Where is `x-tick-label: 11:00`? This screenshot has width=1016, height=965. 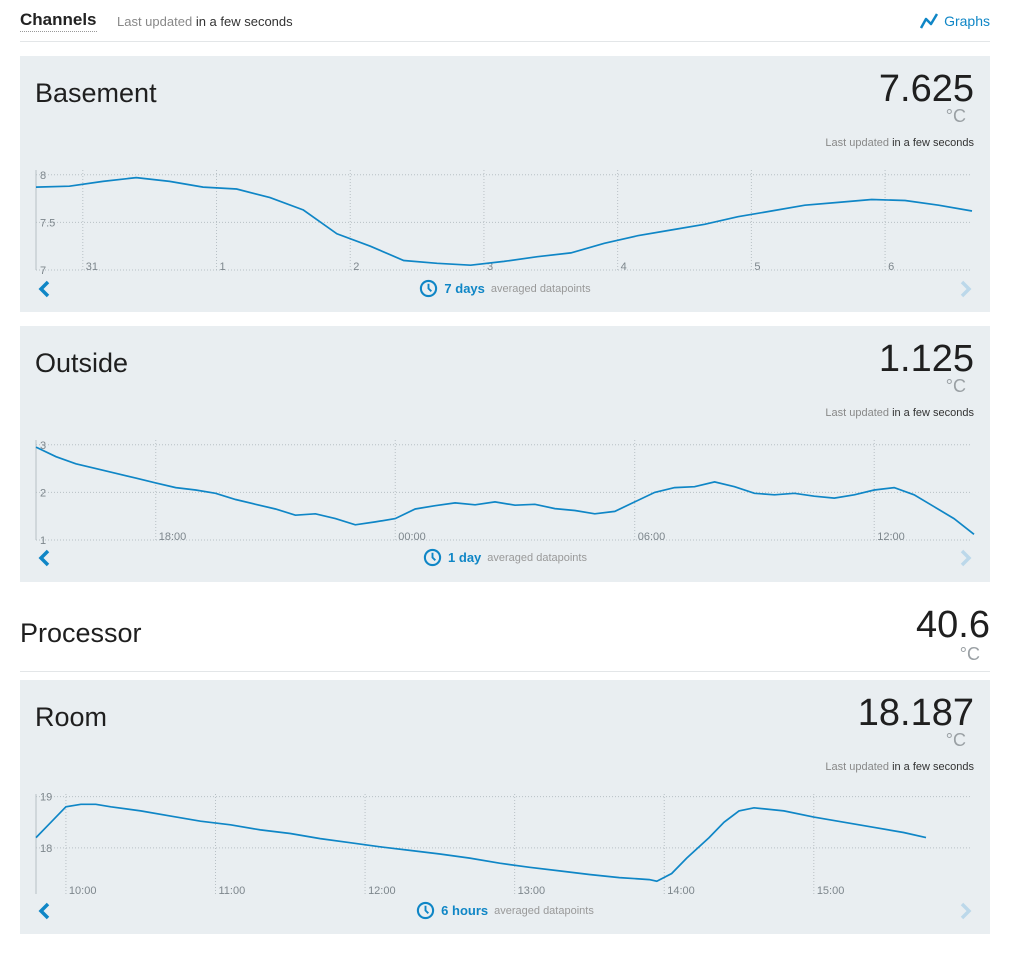
x-tick-label: 11:00 is located at coordinates (231, 891).